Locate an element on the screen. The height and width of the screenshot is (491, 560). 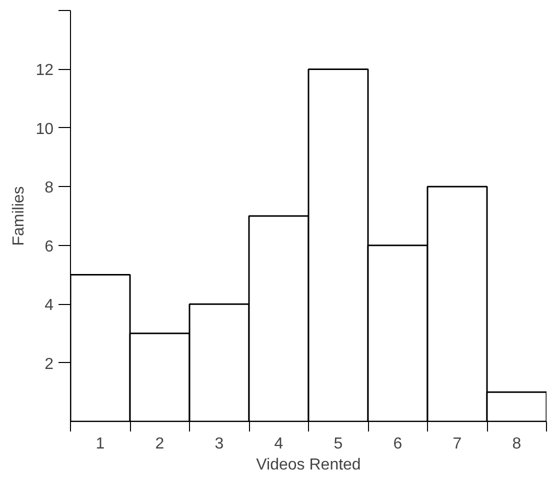
y-tick-label: 6 is located at coordinates (49, 247).